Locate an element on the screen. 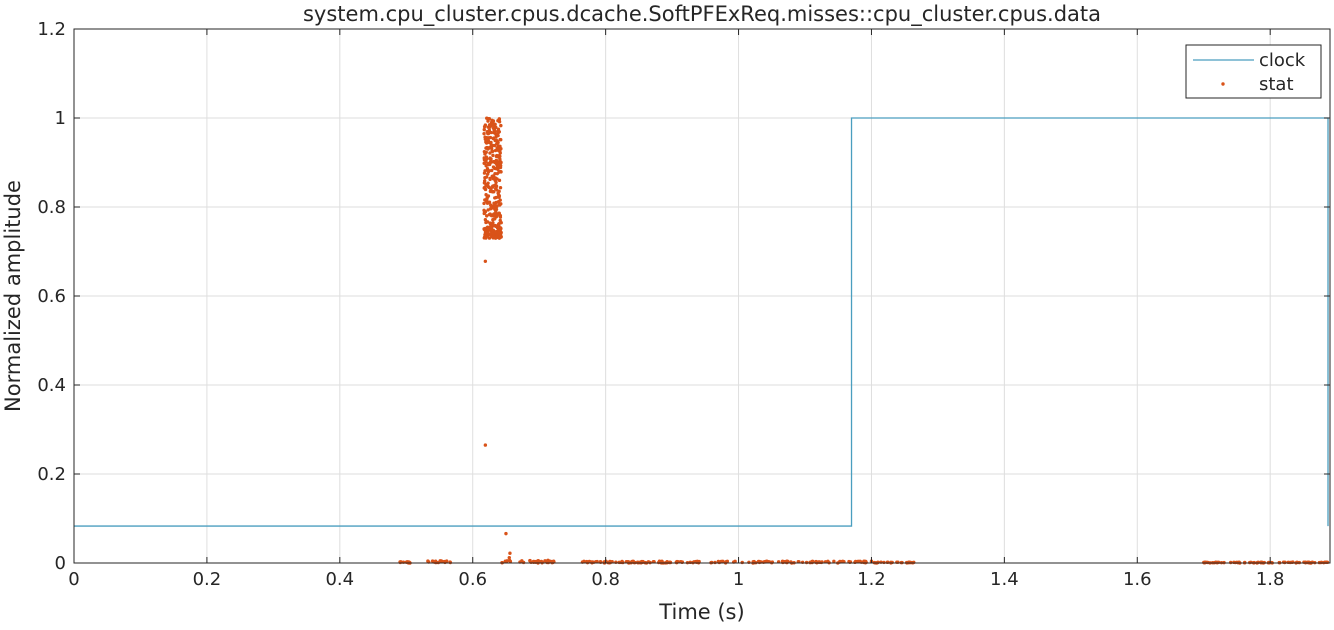  x-axis-label: Time (s) is located at coordinates (701, 612).